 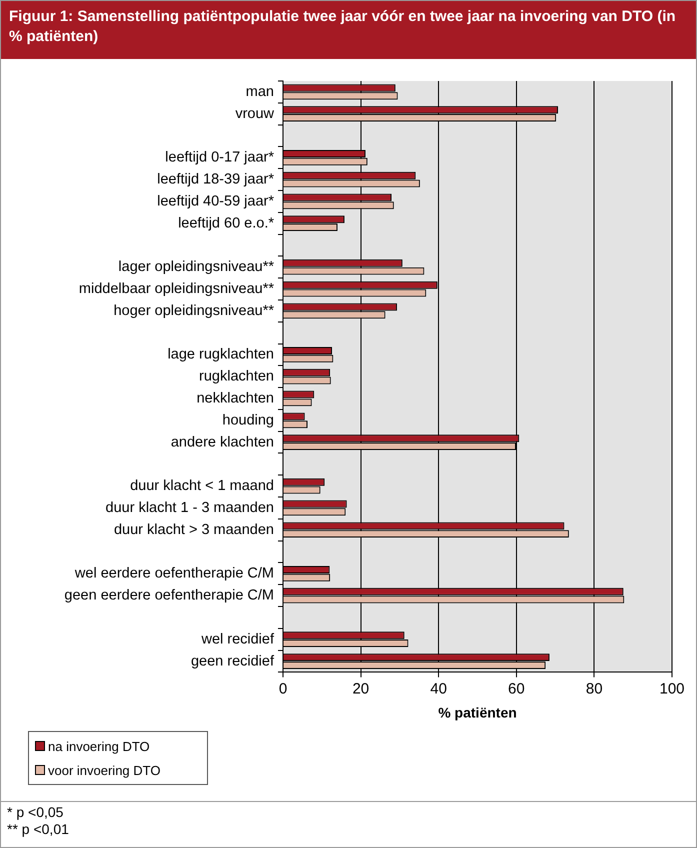 What do you see at coordinates (174, 574) in the screenshot?
I see `y-tick-label: wel eerdere oefentherapie C/M` at bounding box center [174, 574].